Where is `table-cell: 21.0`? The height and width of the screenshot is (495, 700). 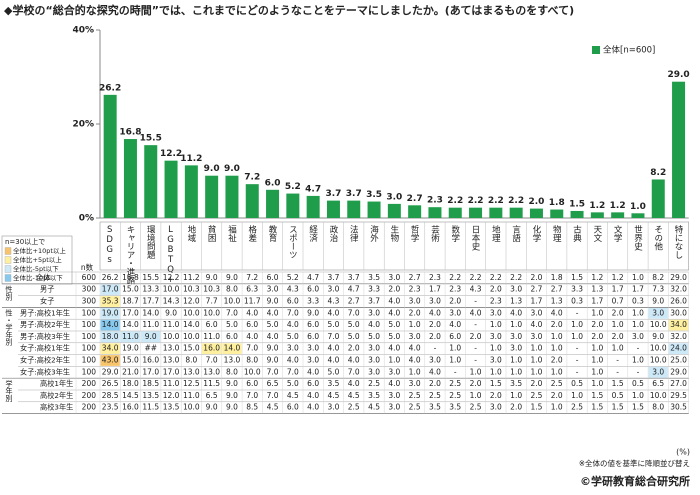
table-cell: 21.0 is located at coordinates (130, 371).